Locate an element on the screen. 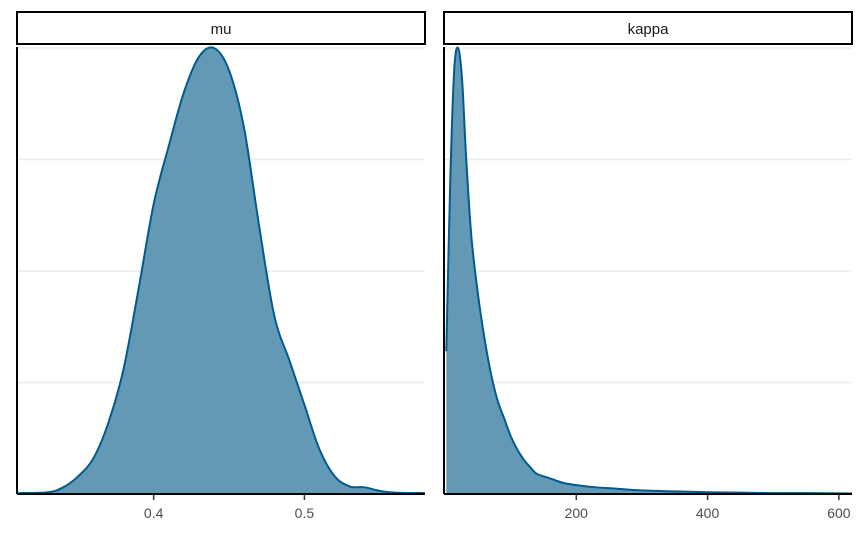  x-tick-label-kappa-1: 400 is located at coordinates (708, 513).